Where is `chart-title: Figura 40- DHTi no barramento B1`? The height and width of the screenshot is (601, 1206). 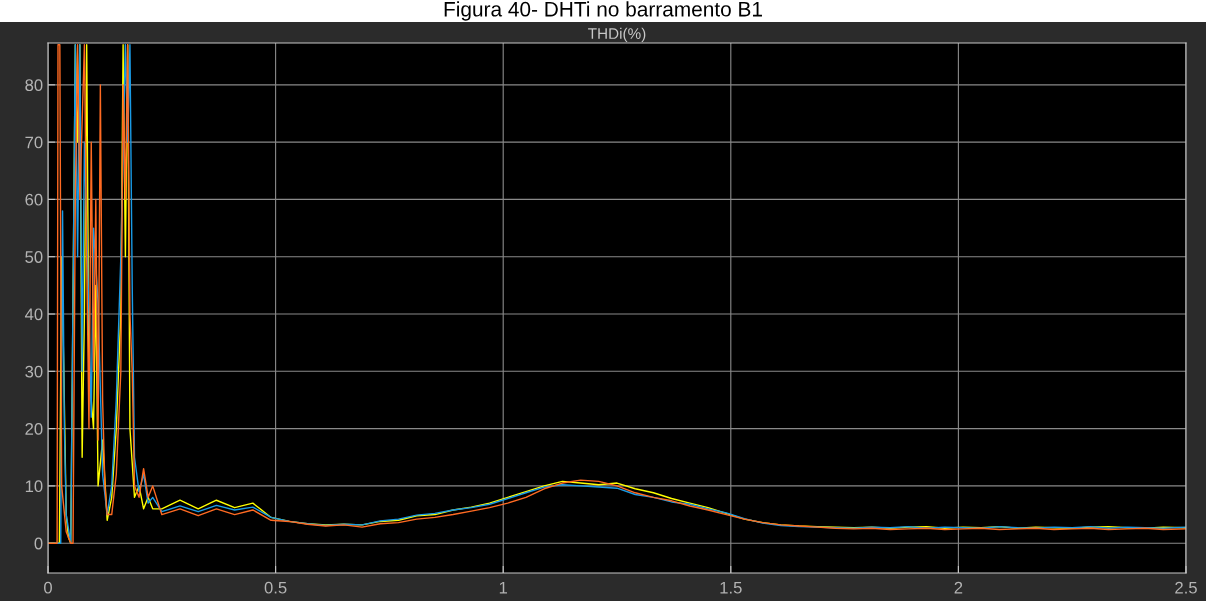
chart-title: Figura 40- DHTi no barramento B1 is located at coordinates (603, 11).